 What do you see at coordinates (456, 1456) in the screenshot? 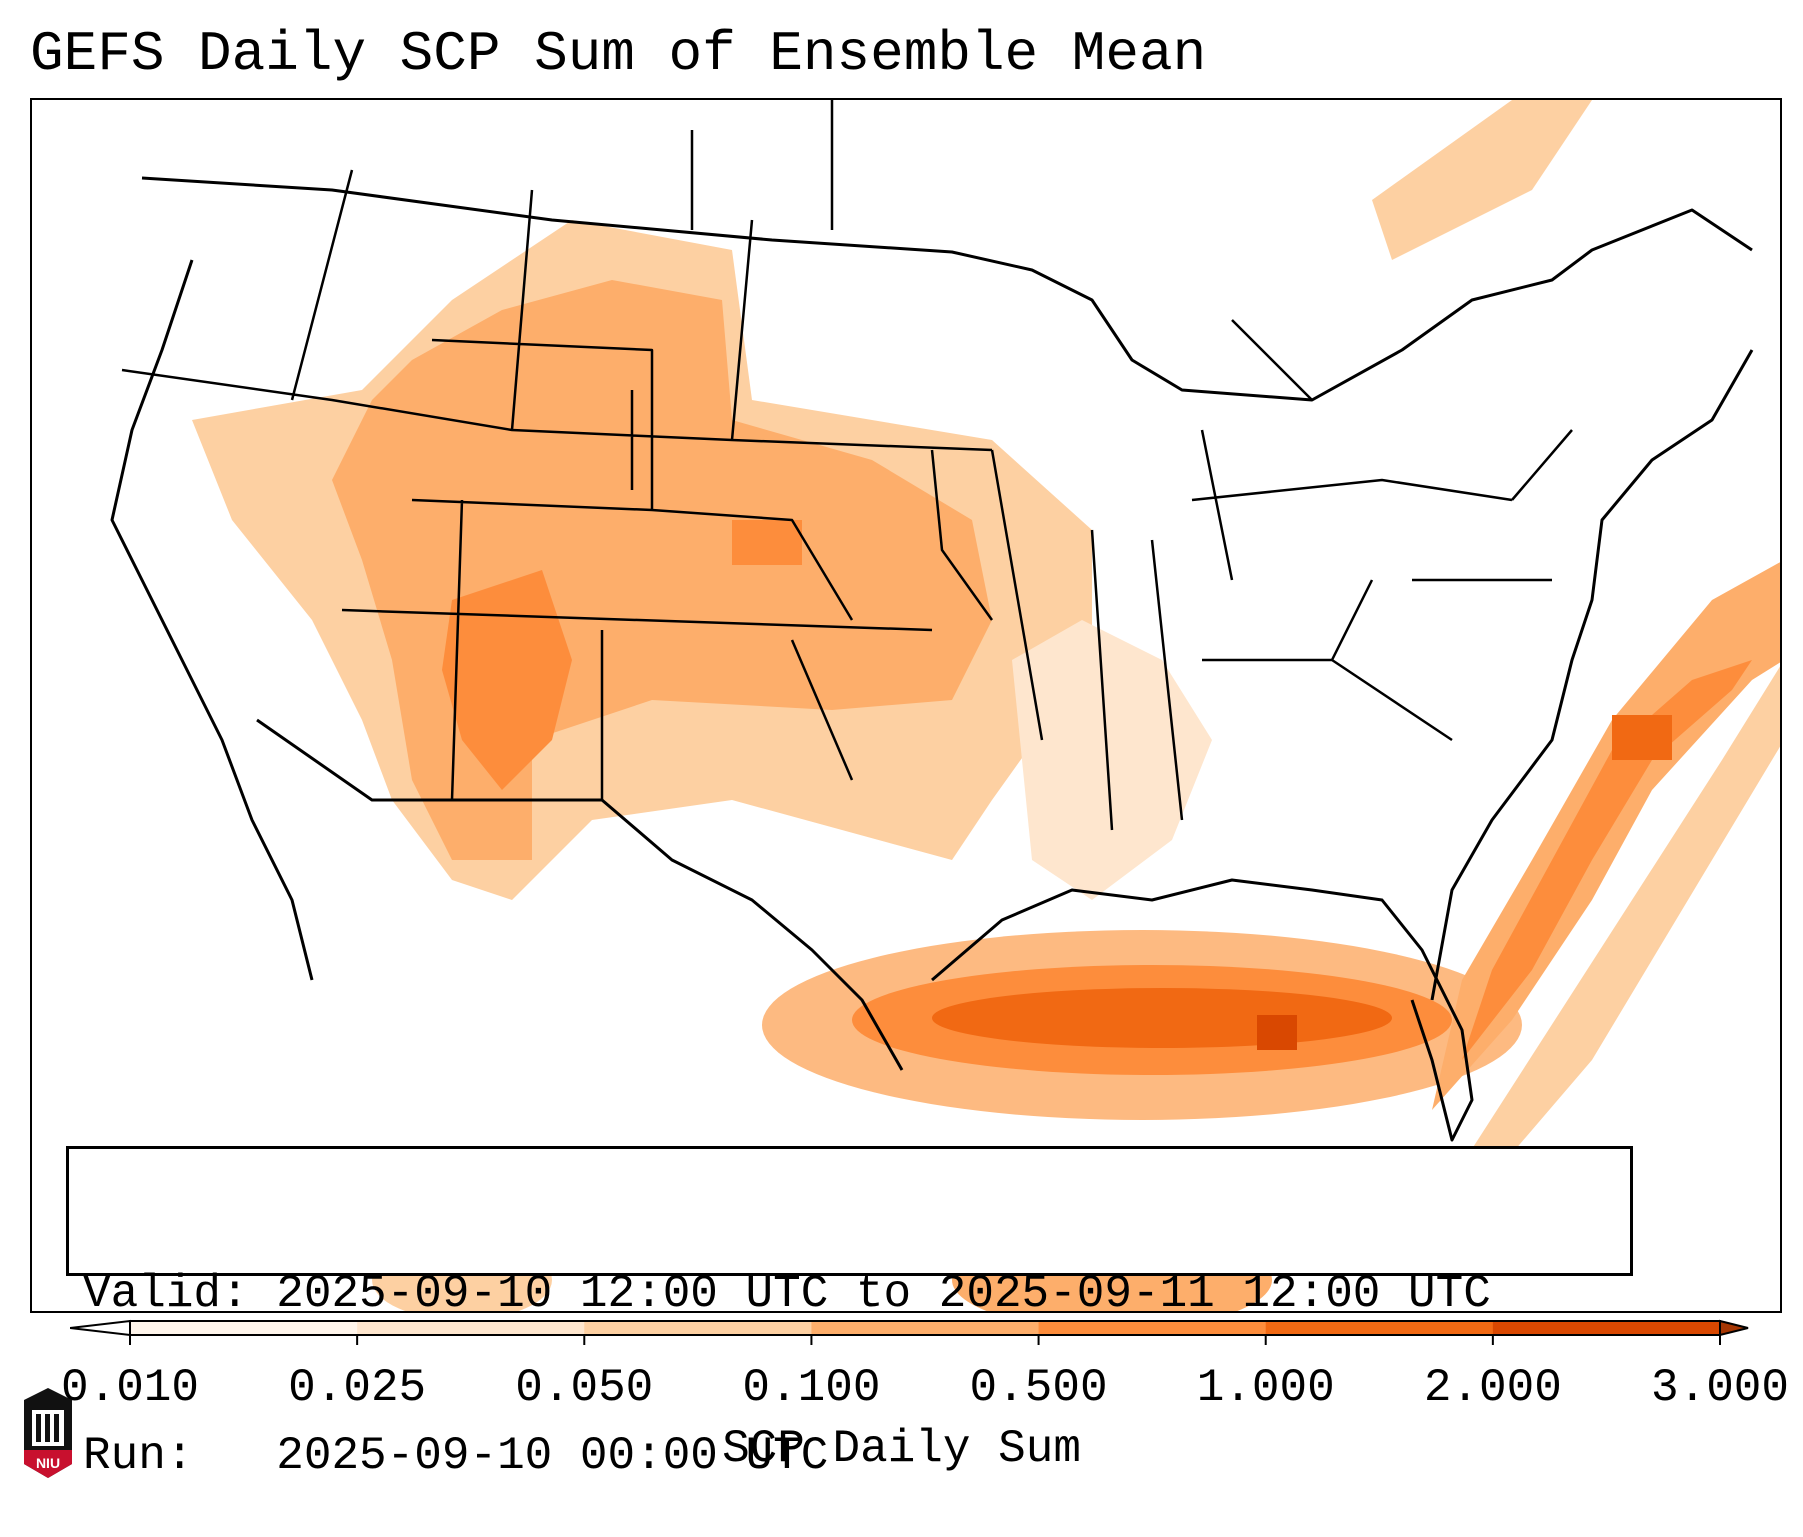
I see `run-time-line: Run: 2025-09-10 00:00 UTC` at bounding box center [456, 1456].